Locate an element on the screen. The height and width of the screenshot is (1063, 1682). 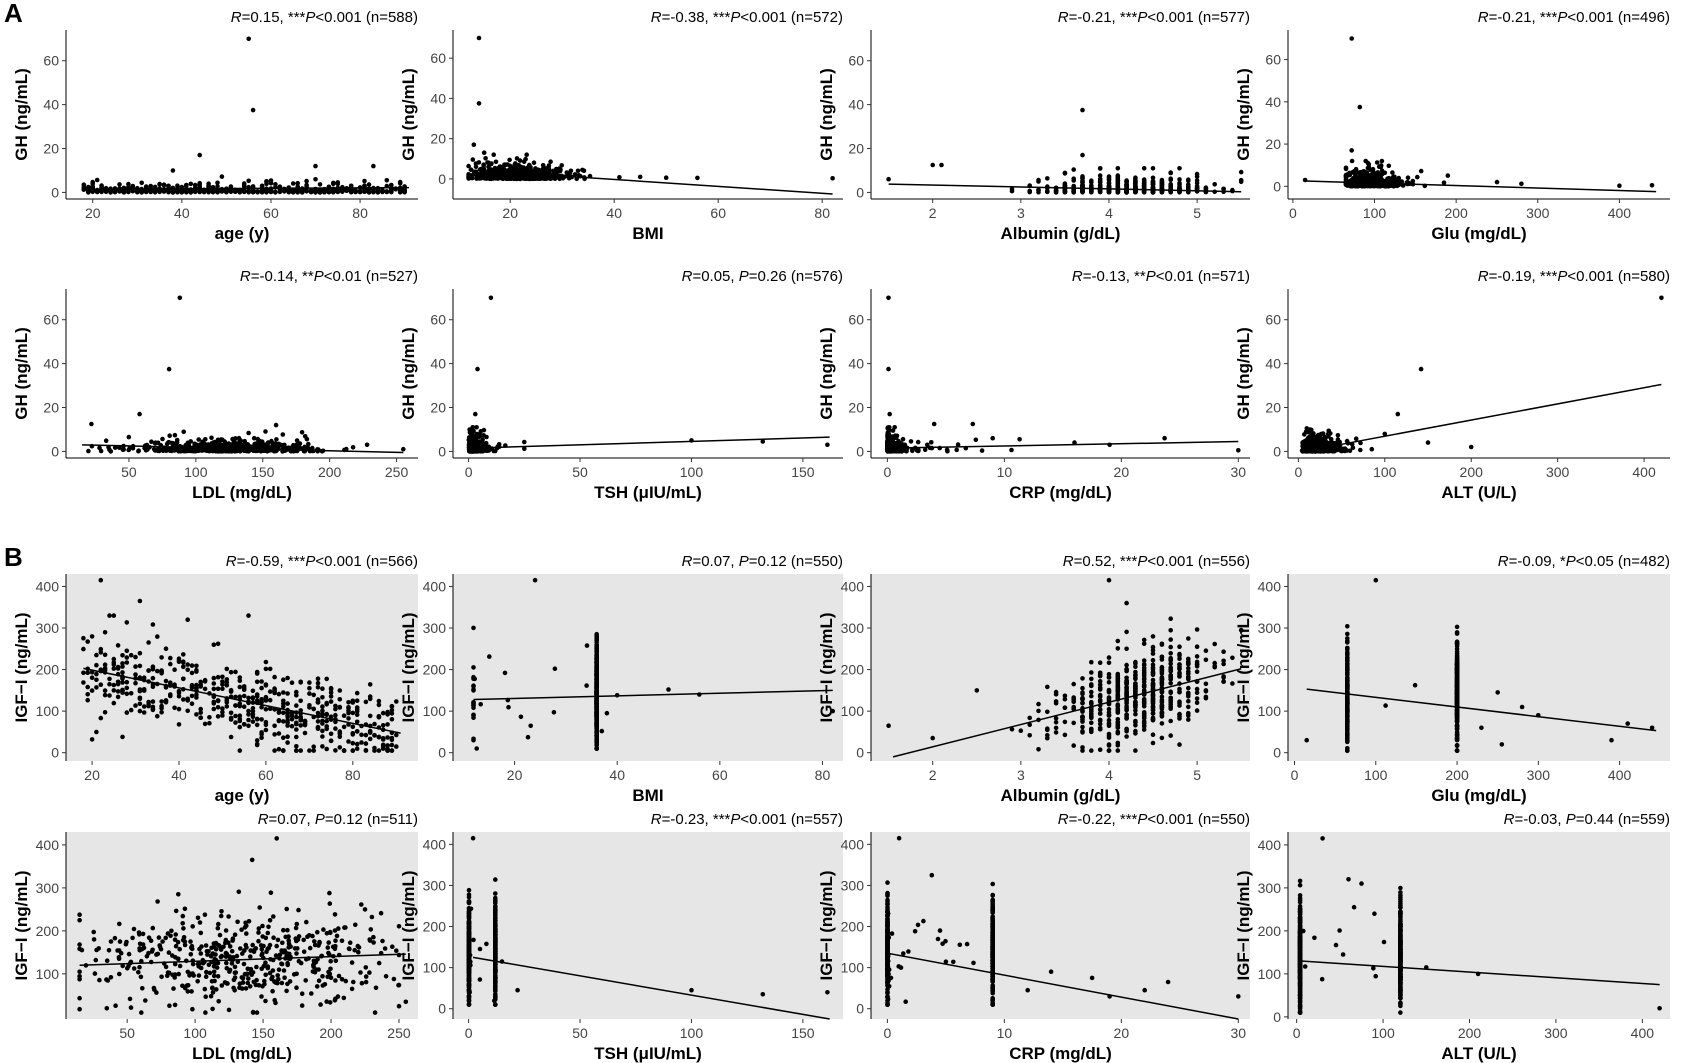
x-axis-label: TSH (μIU/mL) is located at coordinates (648, 492).